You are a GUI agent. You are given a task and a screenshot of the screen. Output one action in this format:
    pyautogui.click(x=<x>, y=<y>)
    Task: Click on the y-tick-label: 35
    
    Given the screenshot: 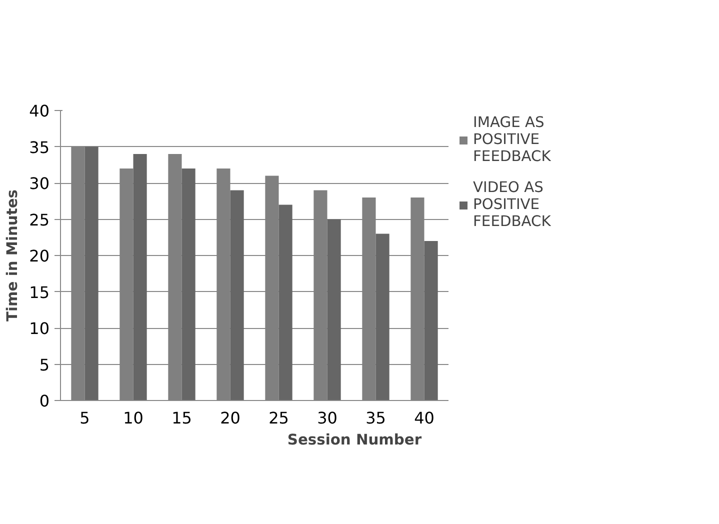 What is the action you would take?
    pyautogui.click(x=39, y=147)
    